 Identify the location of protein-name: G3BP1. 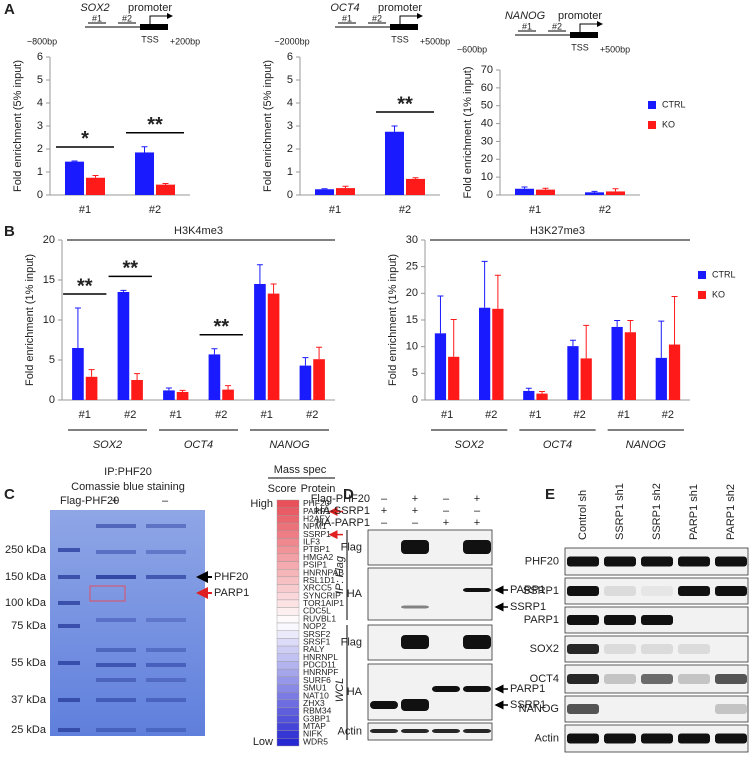
(317, 718).